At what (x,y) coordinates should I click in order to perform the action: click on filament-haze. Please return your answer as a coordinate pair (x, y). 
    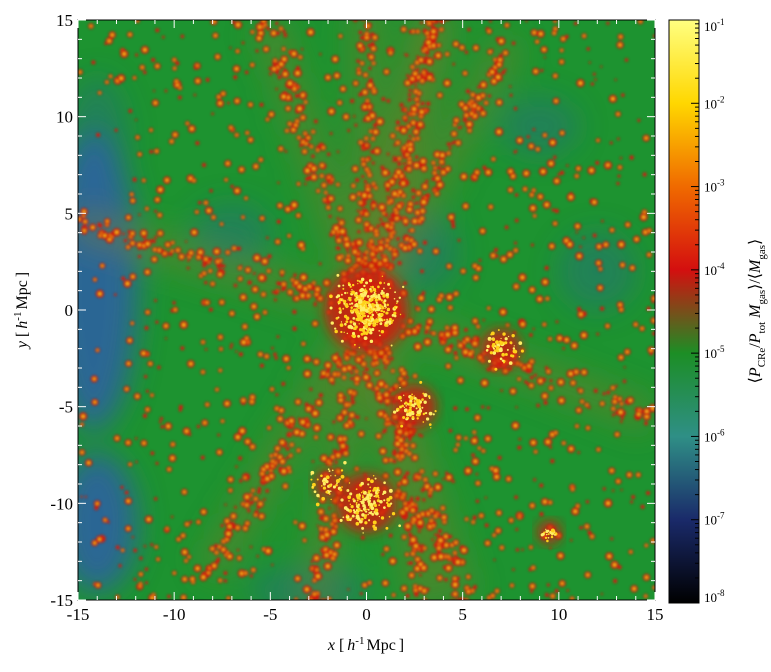
    Looking at the image, I should click on (315, 587).